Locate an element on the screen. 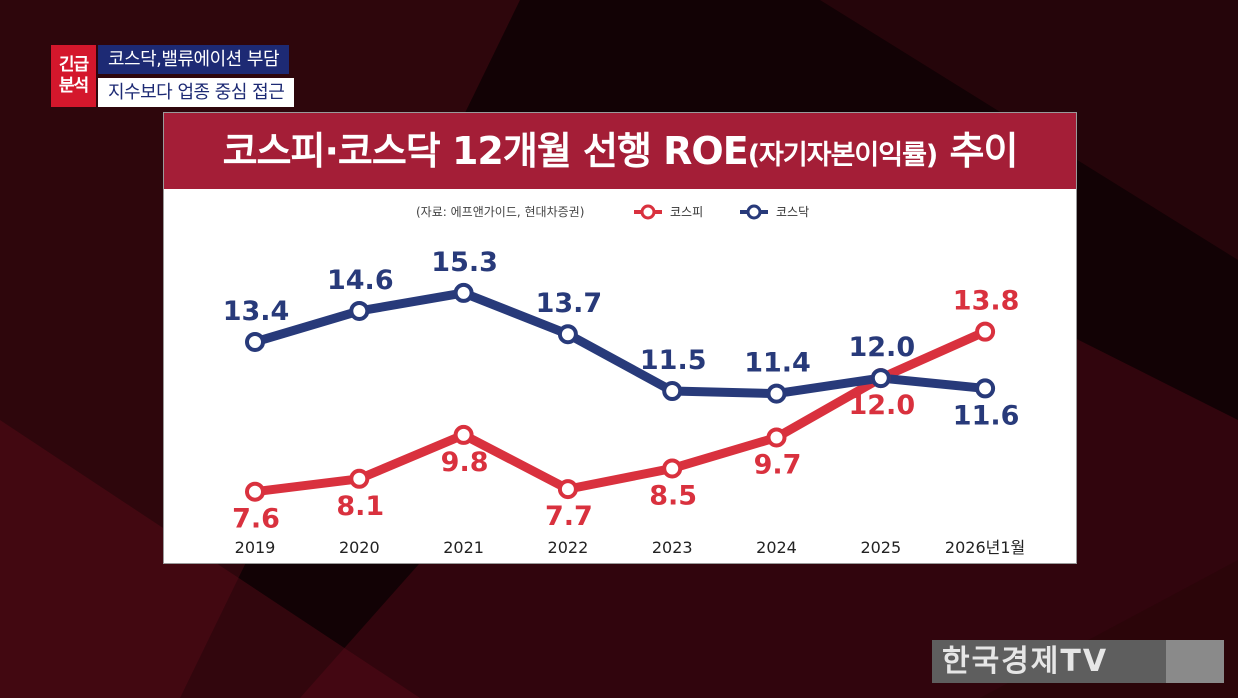 This screenshot has width=1238, height=698. chart-title-tail: 추이 is located at coordinates (977, 151).